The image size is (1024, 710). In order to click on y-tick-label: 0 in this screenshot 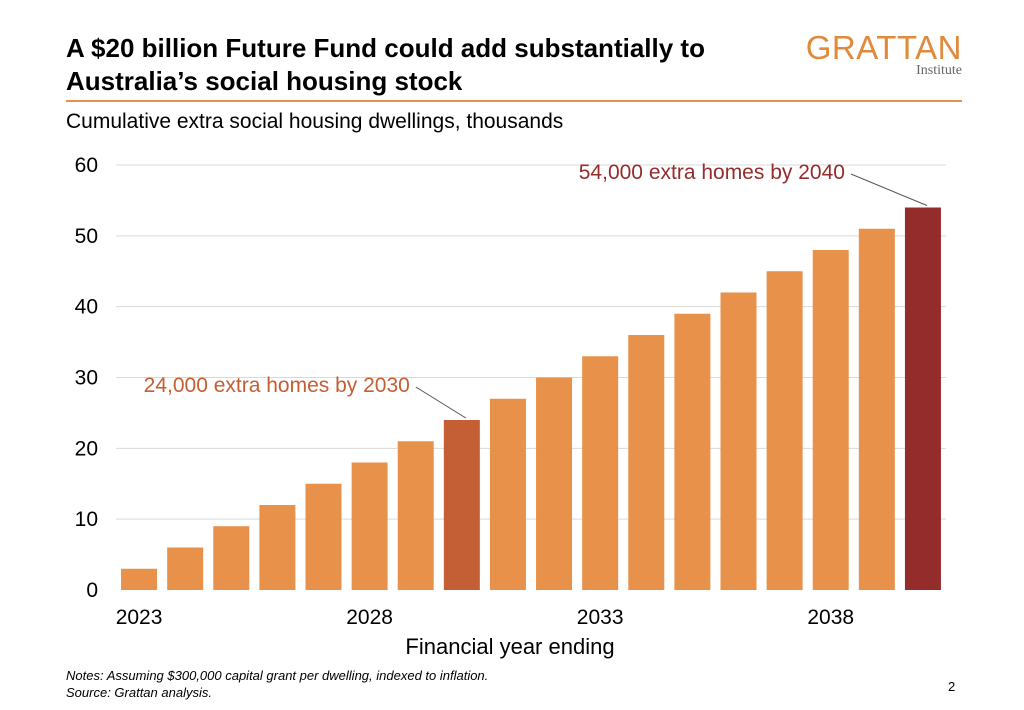, I will do `click(92, 590)`.